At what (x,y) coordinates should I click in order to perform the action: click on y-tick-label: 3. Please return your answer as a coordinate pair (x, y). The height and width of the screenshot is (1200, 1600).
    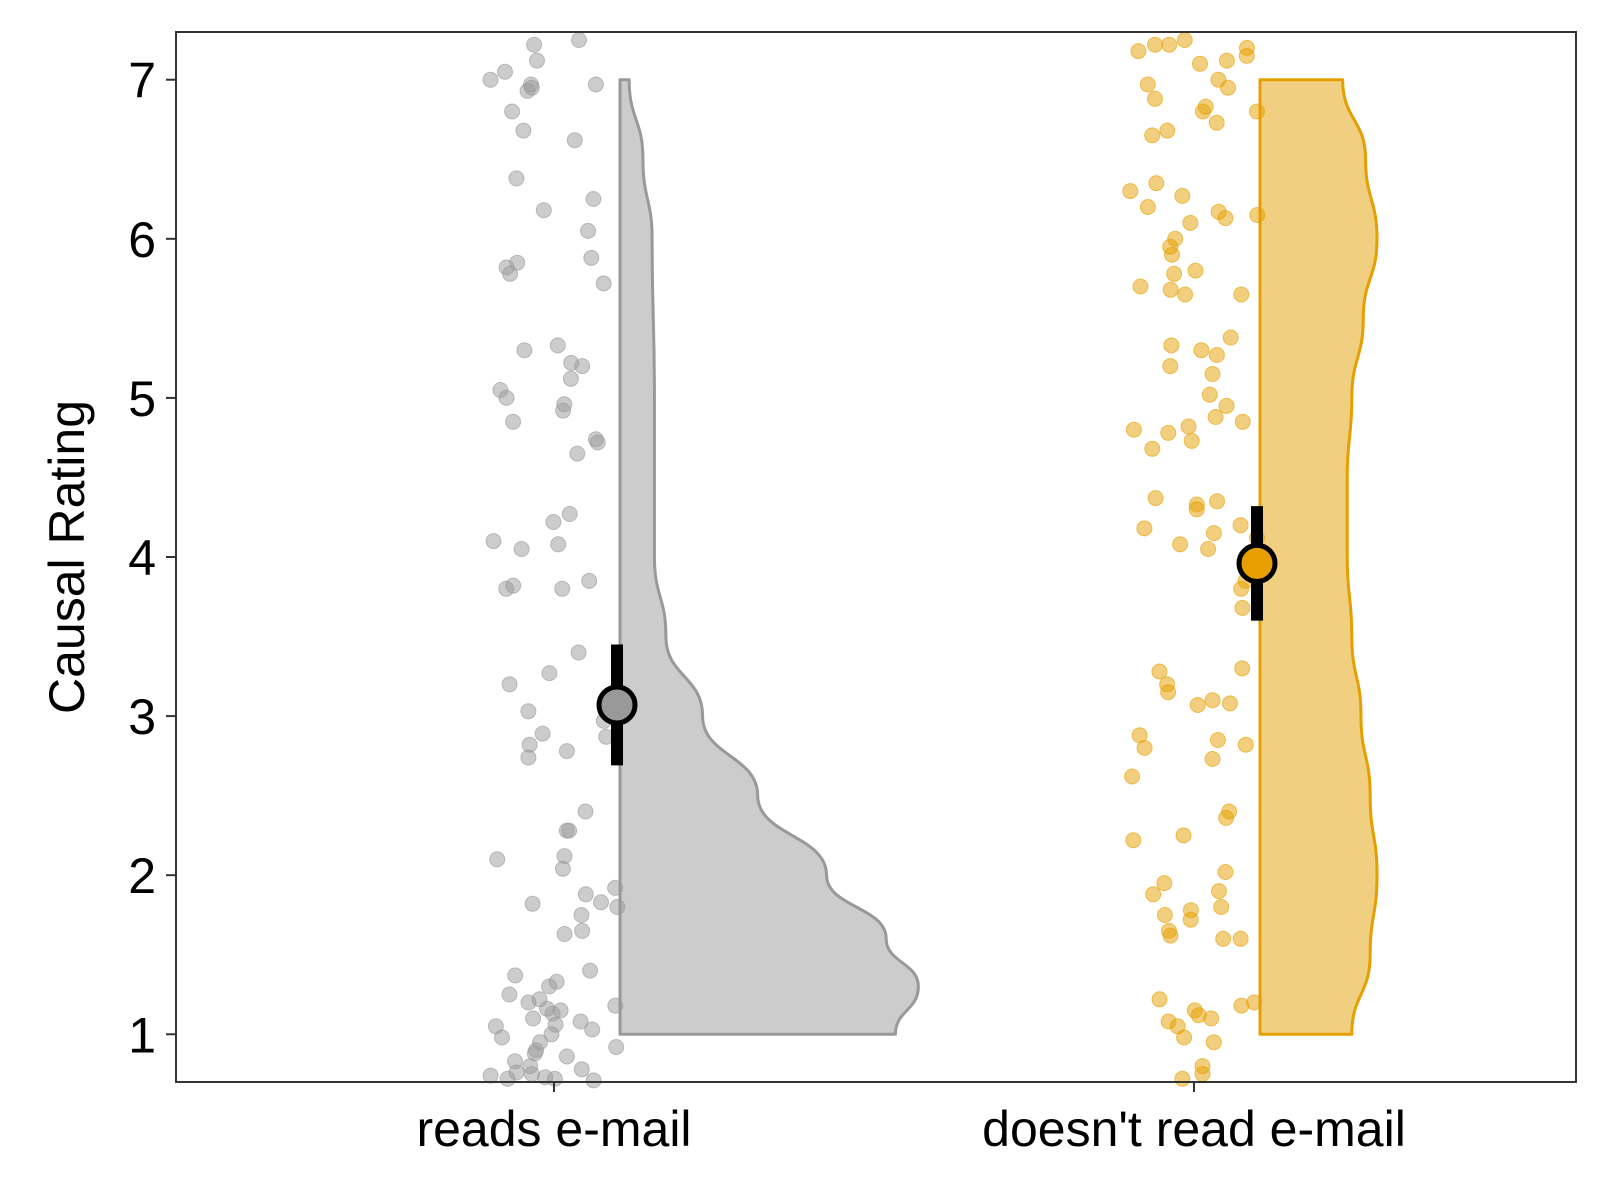
    Looking at the image, I should click on (142, 717).